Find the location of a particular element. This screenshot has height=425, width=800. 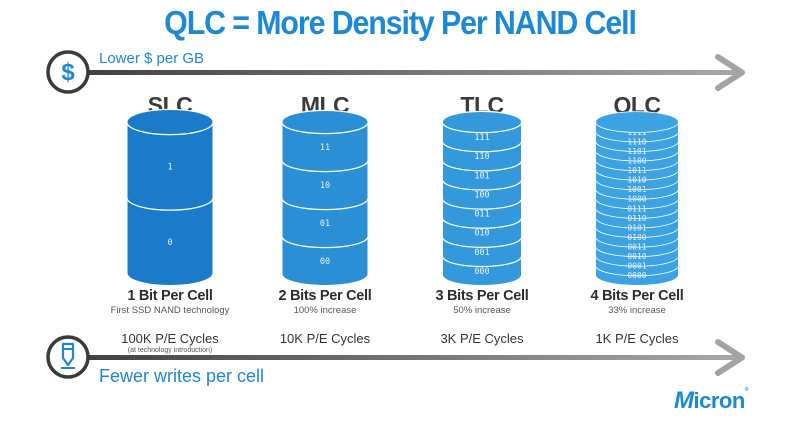

logo-m: M is located at coordinates (684, 400).